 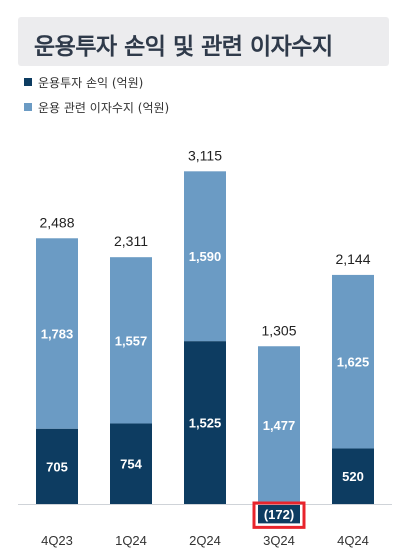 What do you see at coordinates (57, 466) in the screenshot?
I see `value-label-investment-4Q23: 705` at bounding box center [57, 466].